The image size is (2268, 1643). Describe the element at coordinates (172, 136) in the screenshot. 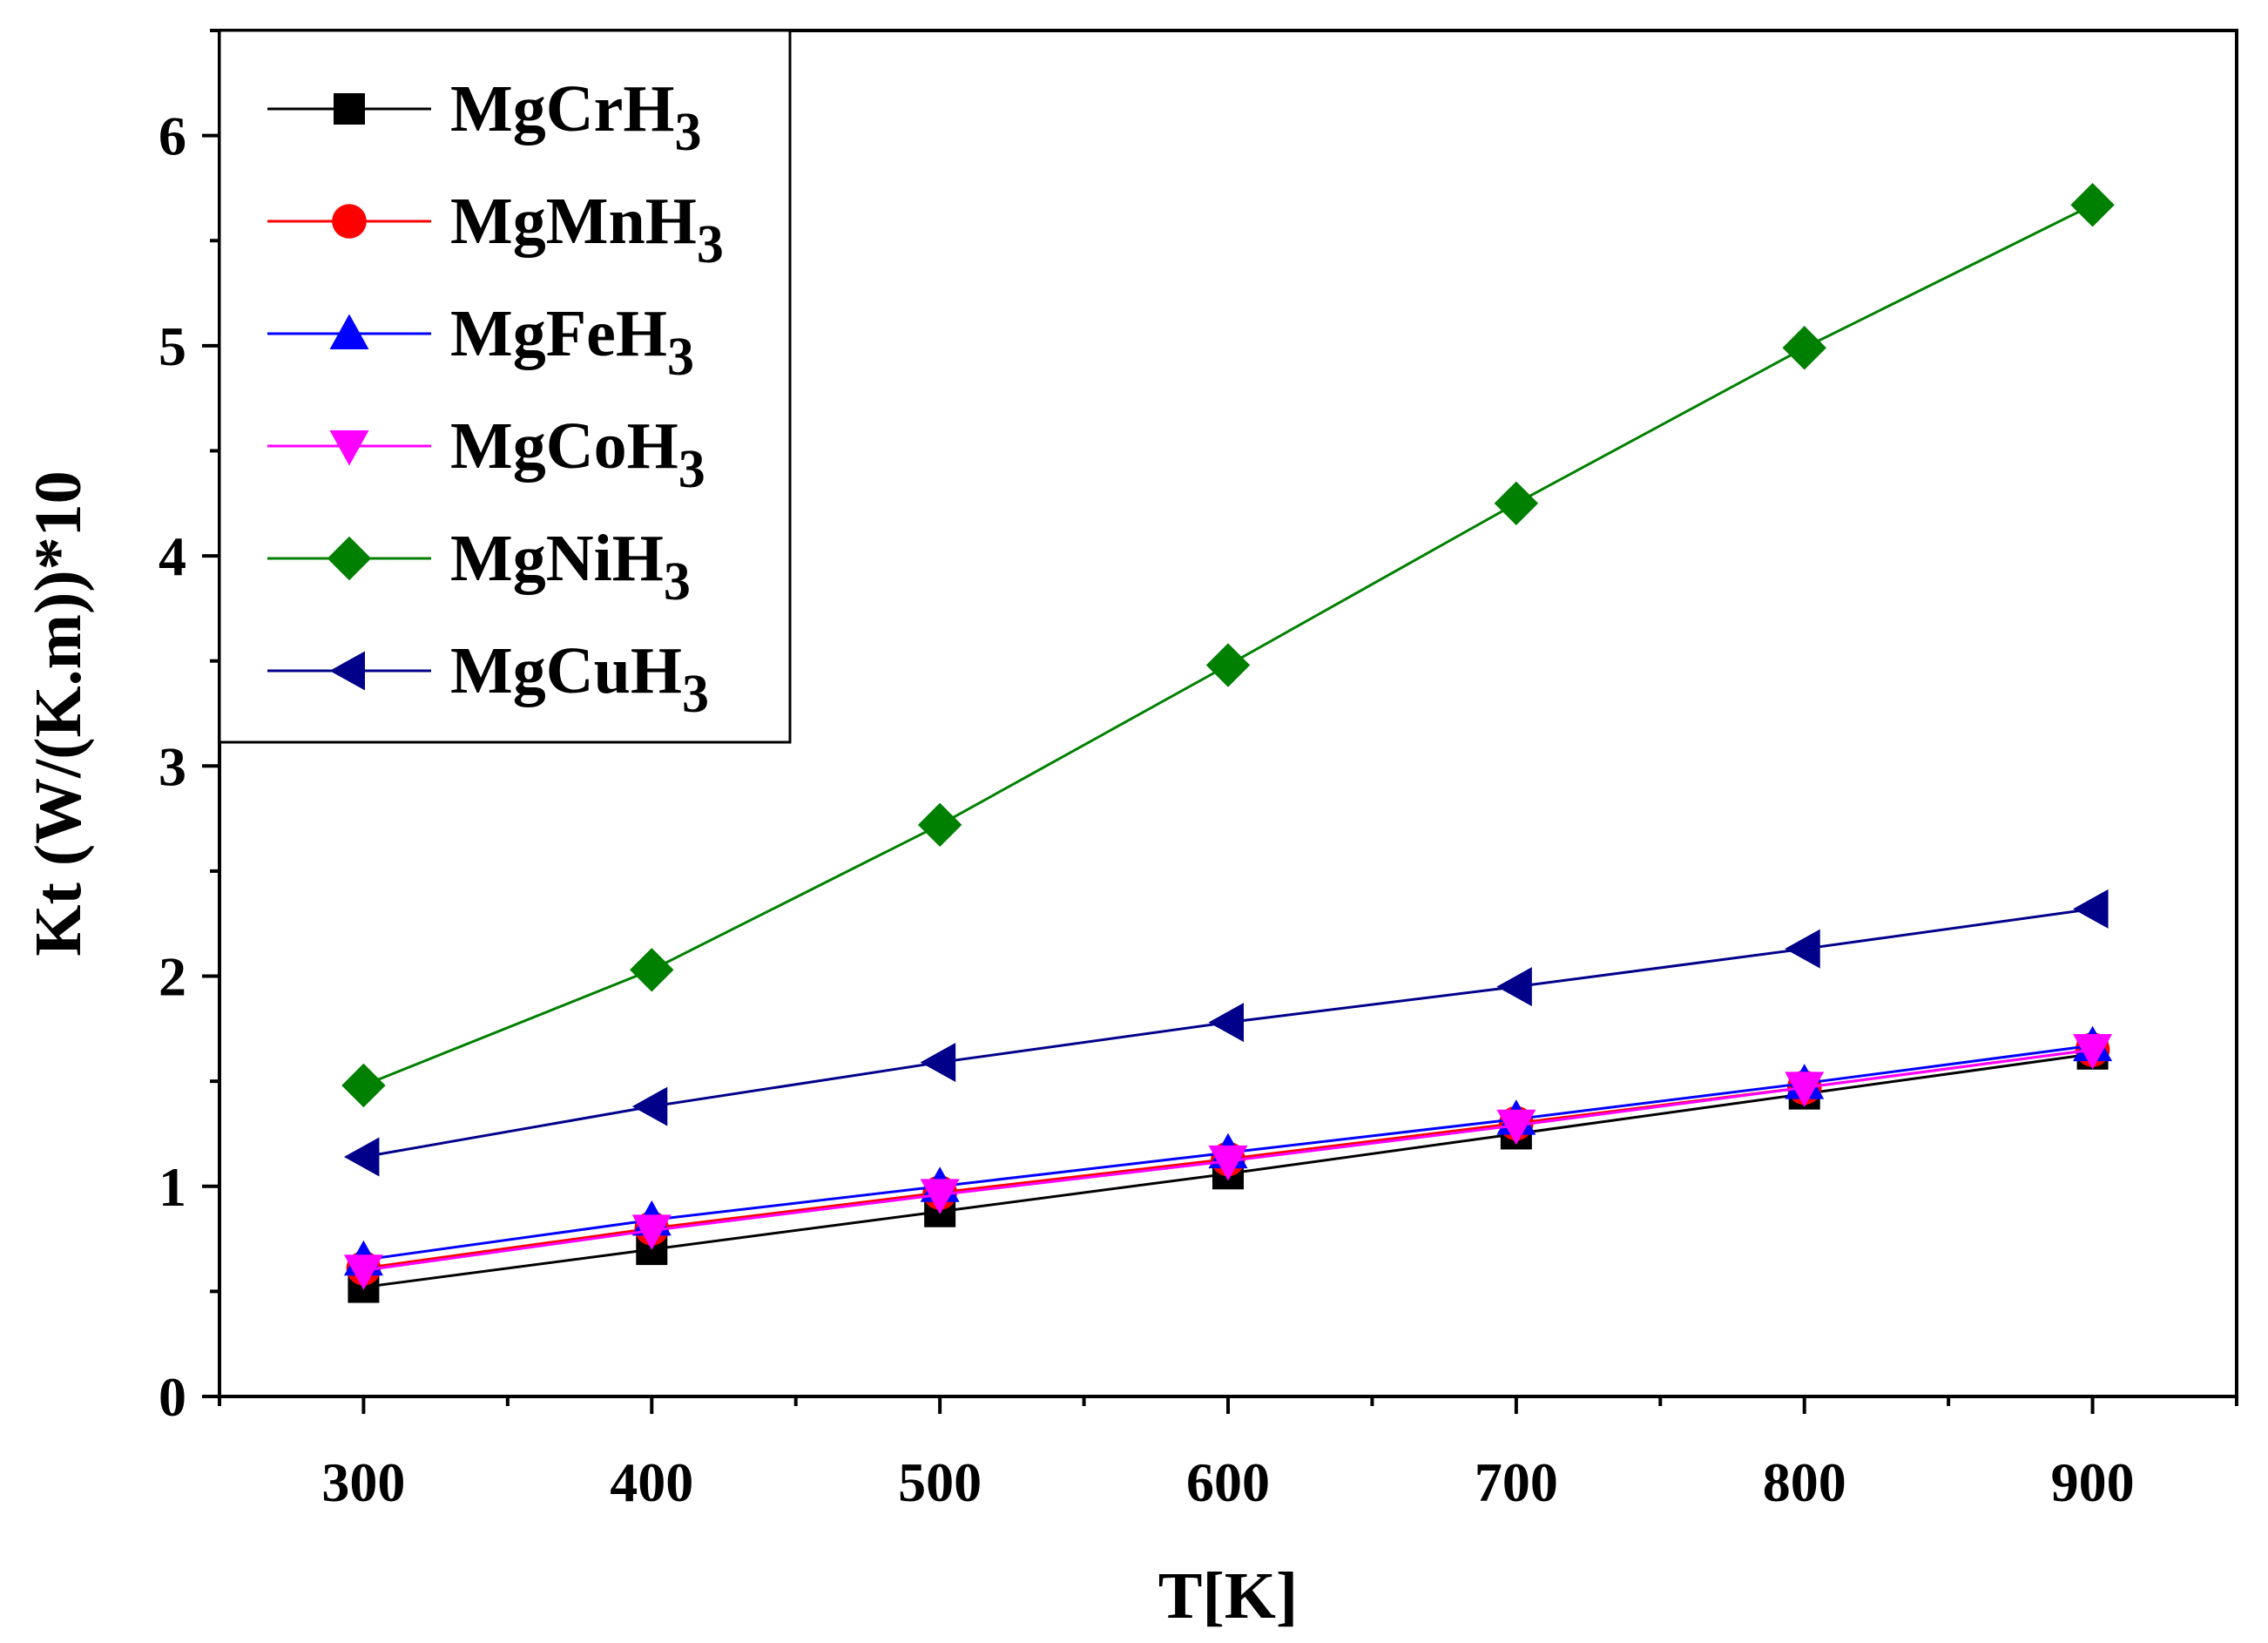

I see `y-tick-label: 6` at that location.